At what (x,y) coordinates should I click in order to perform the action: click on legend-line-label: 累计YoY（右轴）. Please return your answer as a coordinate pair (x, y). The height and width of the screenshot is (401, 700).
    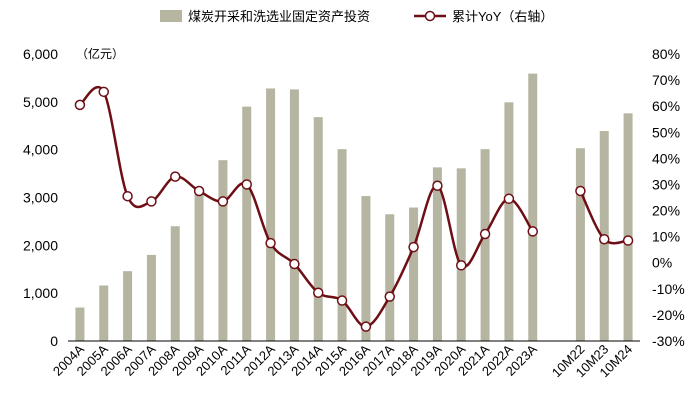
    Looking at the image, I should click on (502, 16).